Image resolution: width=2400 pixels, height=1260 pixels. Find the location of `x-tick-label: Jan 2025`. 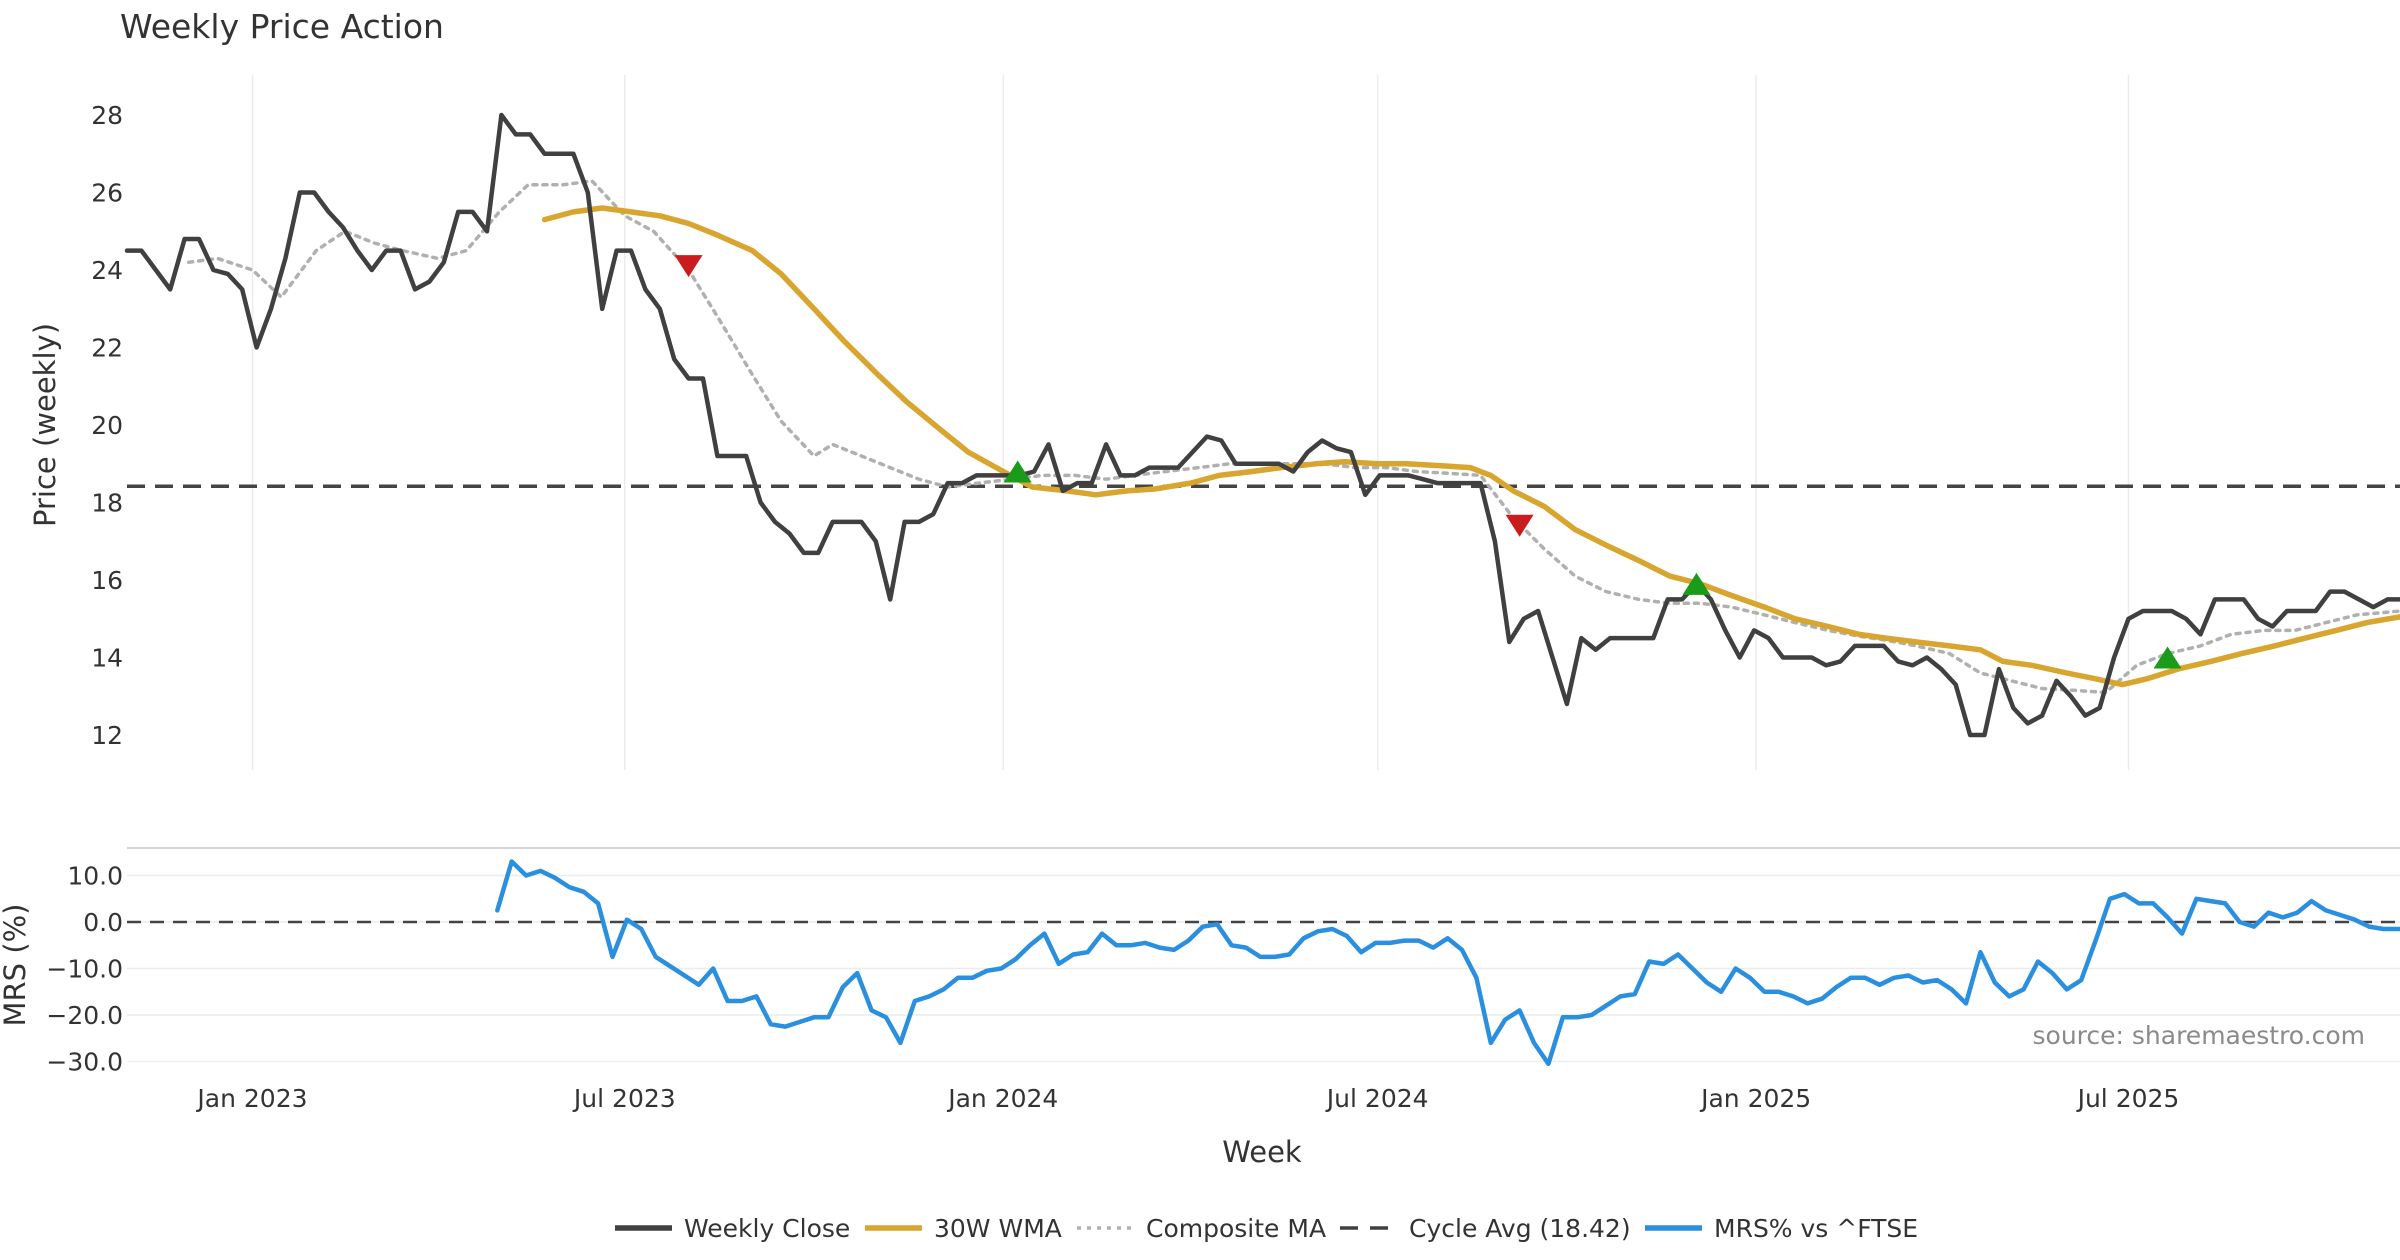

x-tick-label: Jan 2025 is located at coordinates (1755, 1098).